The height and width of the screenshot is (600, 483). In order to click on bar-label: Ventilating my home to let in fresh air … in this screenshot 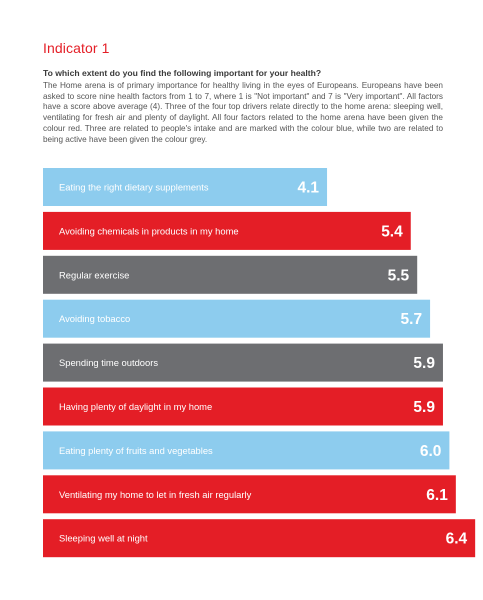, I will do `click(155, 494)`.